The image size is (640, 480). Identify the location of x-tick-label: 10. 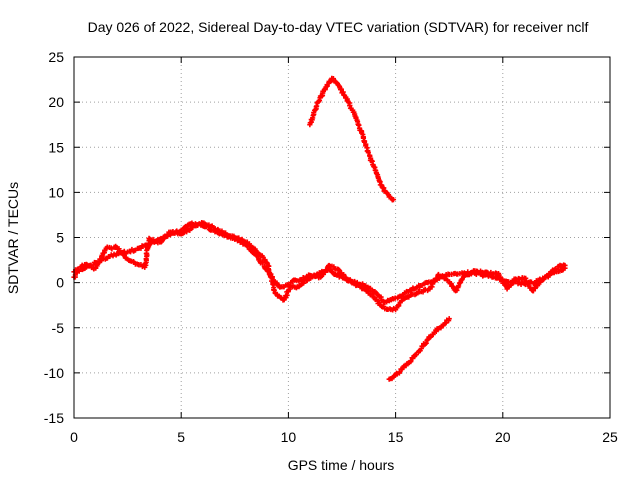
(289, 437).